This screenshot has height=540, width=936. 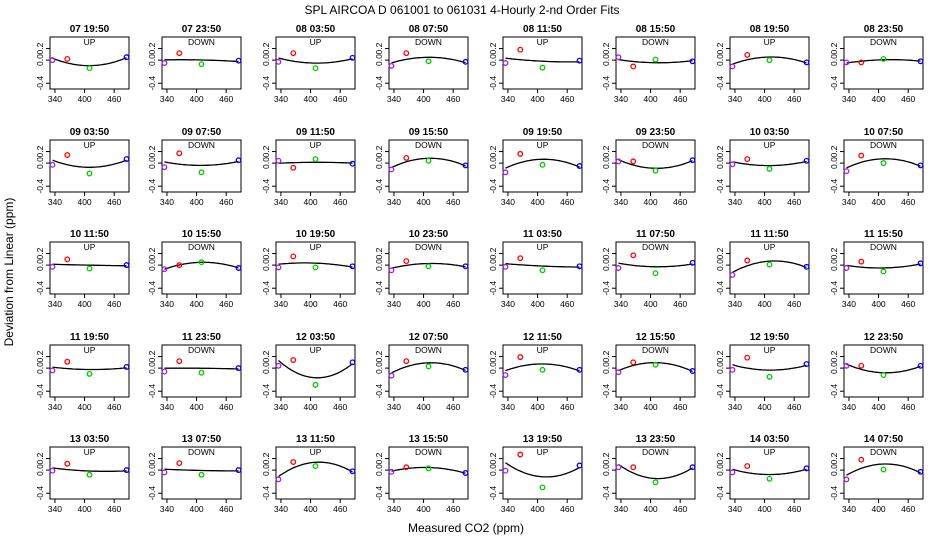 What do you see at coordinates (315, 439) in the screenshot?
I see `panel-title: 13 11:50` at bounding box center [315, 439].